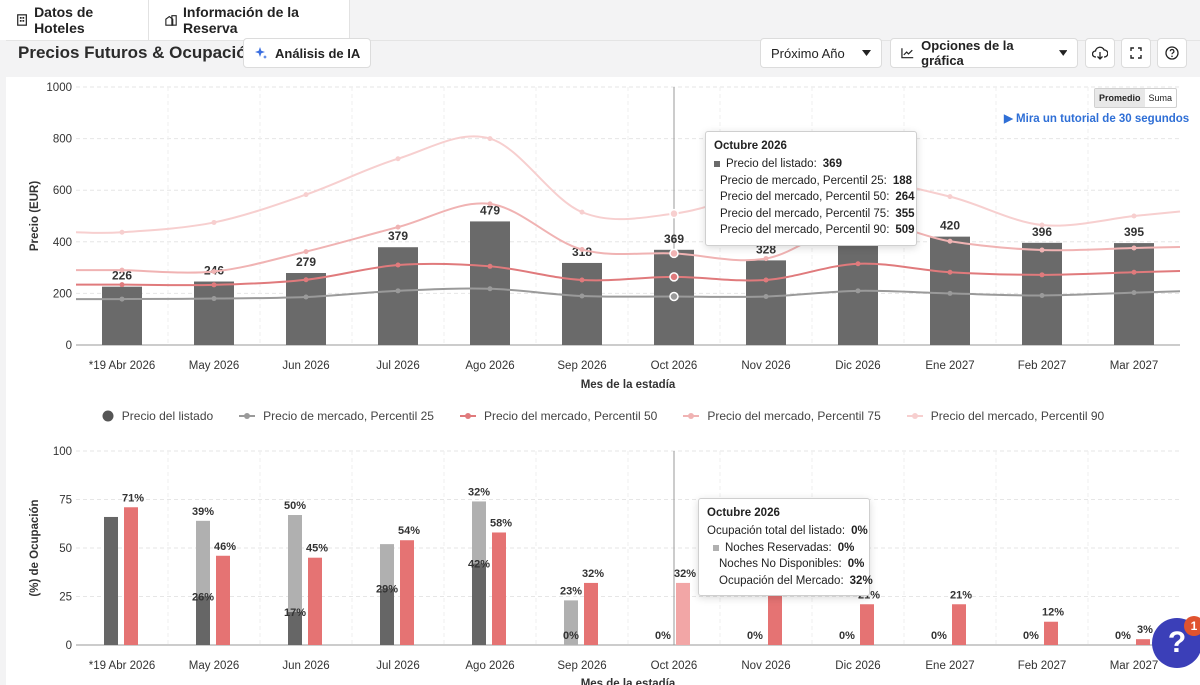 This screenshot has width=1200, height=685. Describe the element at coordinates (1160, 98) in the screenshot. I see `toggle-suma: Suma` at that location.